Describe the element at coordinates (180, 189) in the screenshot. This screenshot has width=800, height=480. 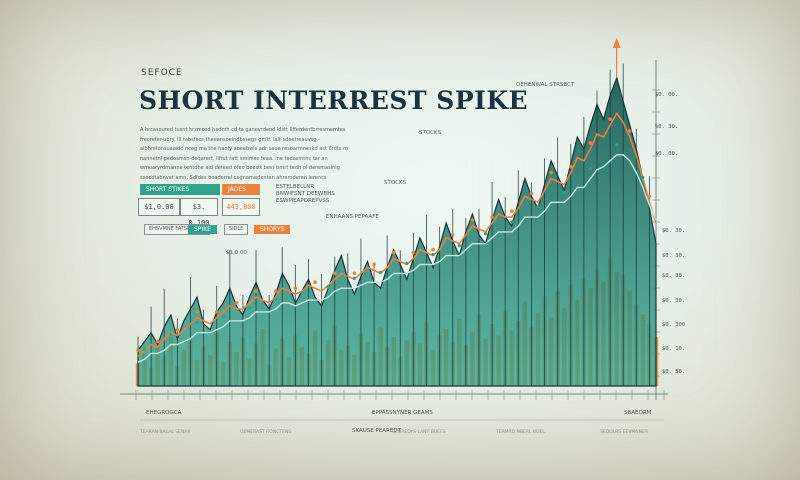
I see `tag-short-stikes: SHORT STIKES` at that location.